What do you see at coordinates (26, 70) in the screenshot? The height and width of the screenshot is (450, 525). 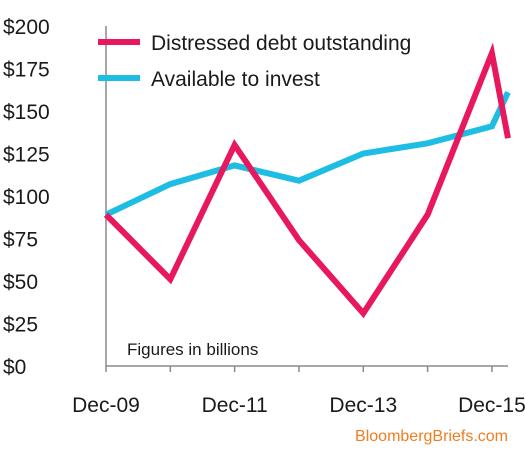 I see `y-tick-label: $175` at bounding box center [26, 70].